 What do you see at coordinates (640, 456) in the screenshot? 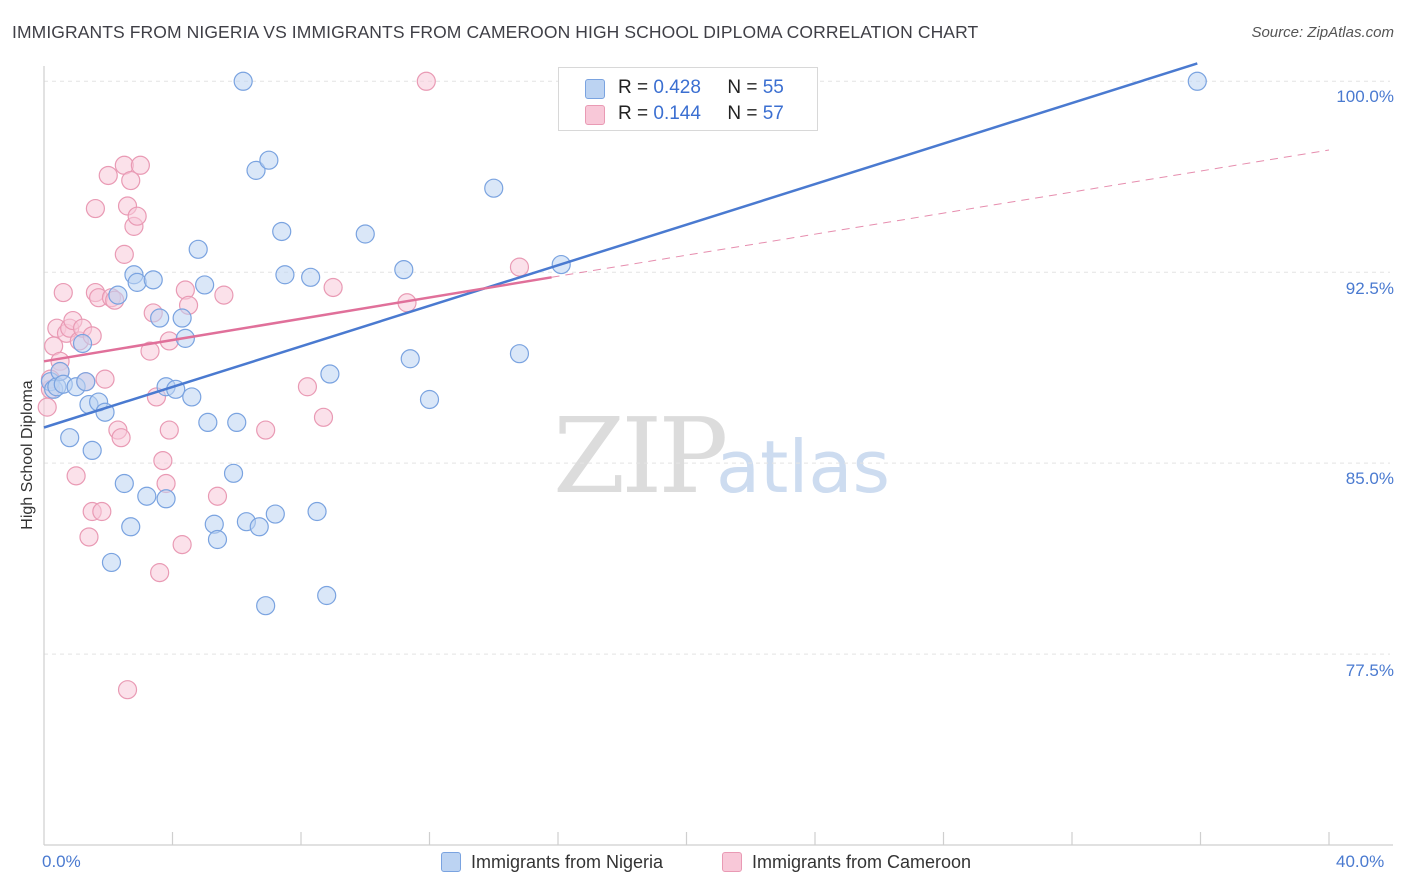
I see `watermark-zip: ZIP` at bounding box center [640, 456].